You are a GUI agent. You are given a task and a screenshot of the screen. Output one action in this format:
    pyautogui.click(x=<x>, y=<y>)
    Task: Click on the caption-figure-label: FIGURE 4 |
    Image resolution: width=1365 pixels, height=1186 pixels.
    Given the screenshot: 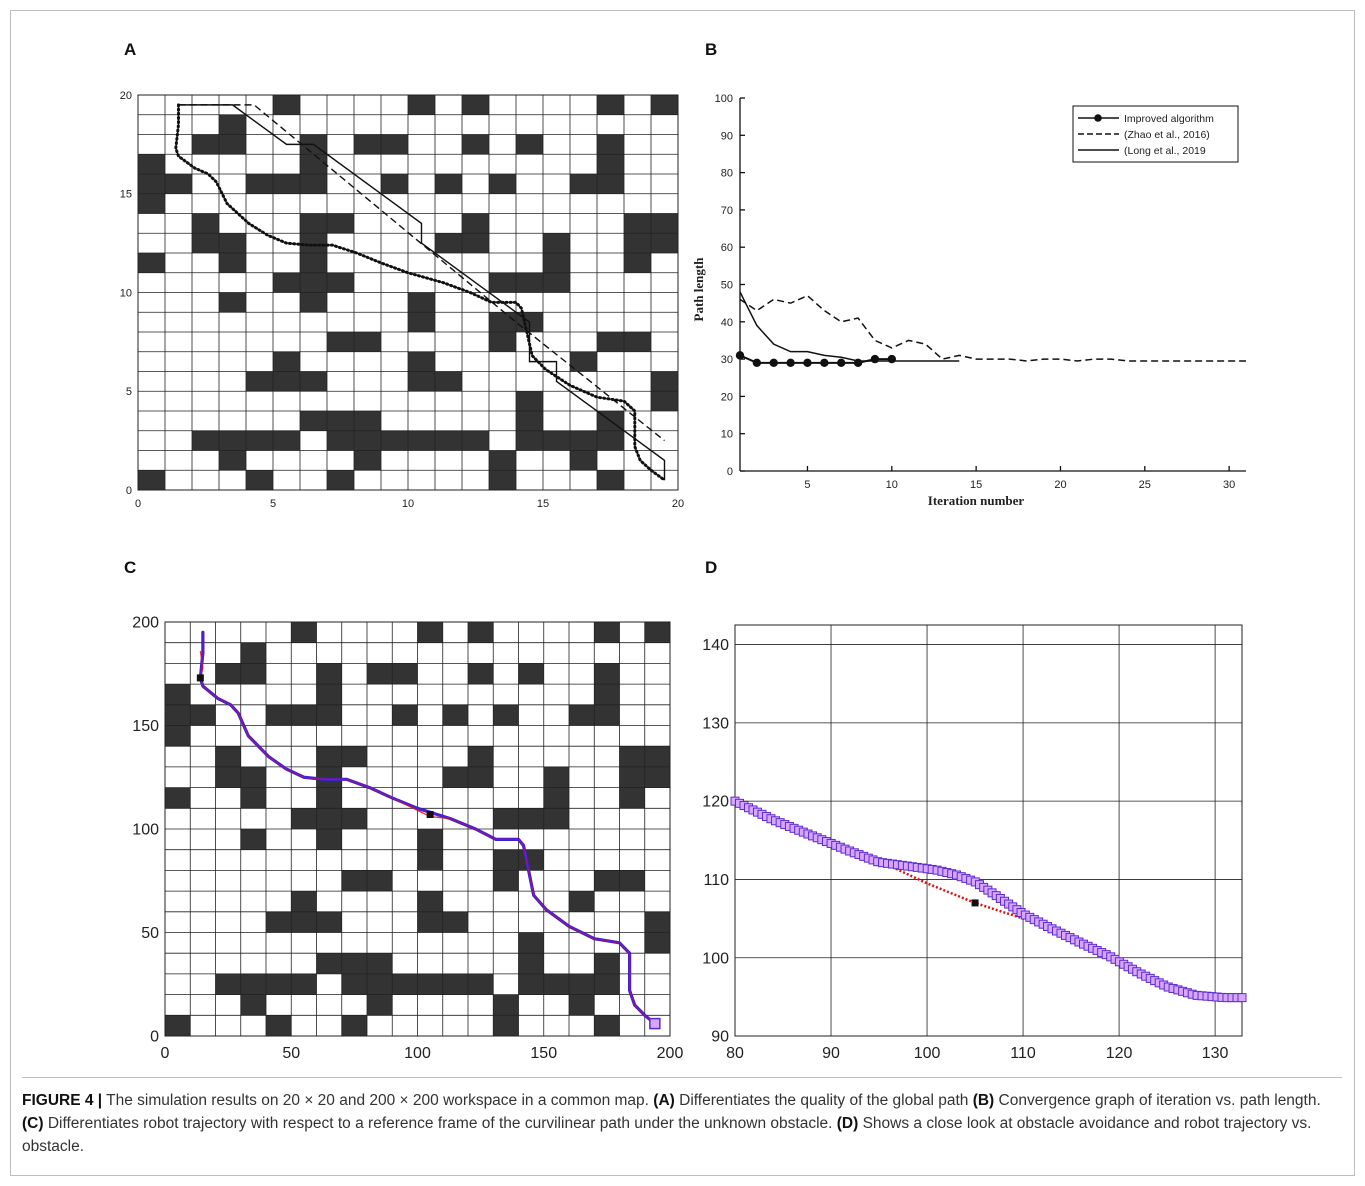 What is the action you would take?
    pyautogui.click(x=62, y=1100)
    